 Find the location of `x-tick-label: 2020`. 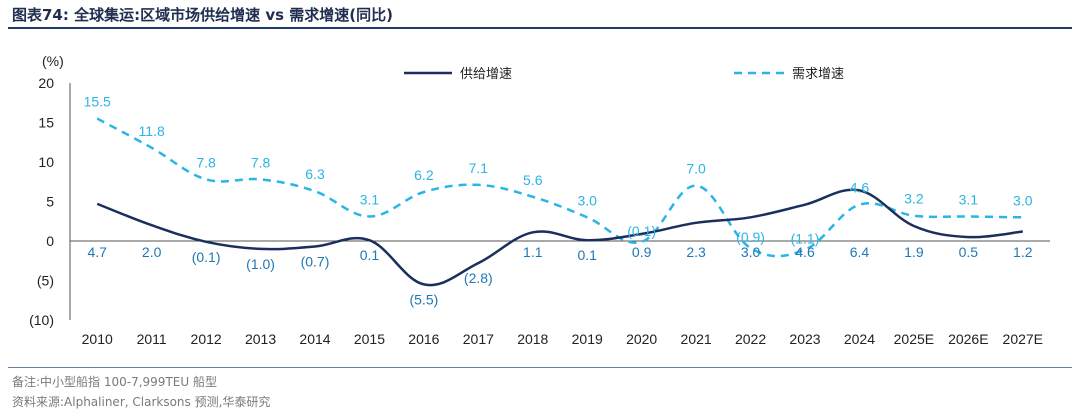

x-tick-label: 2020 is located at coordinates (641, 339).